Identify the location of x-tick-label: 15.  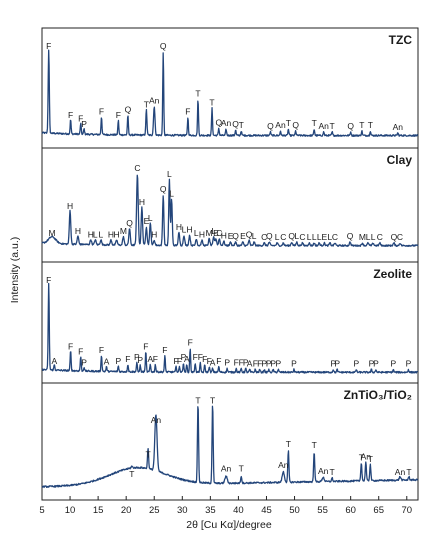
(98, 510).